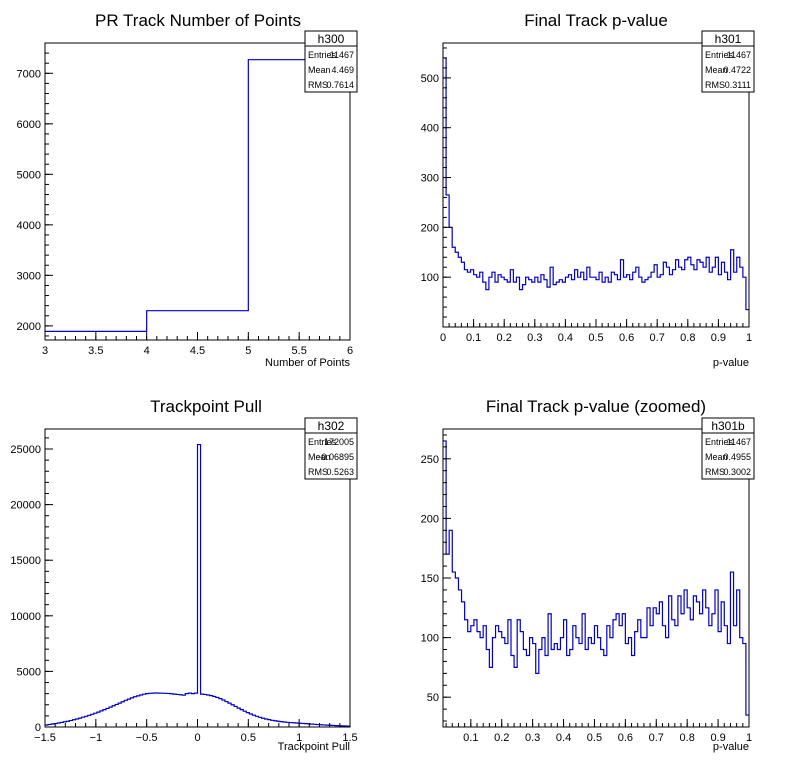 The height and width of the screenshot is (772, 796). I want to click on stats-mean-value: 4.469, so click(342, 70).